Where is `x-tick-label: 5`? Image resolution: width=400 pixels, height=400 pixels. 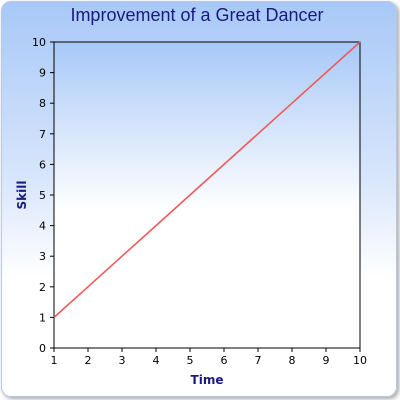 x-tick-label: 5 is located at coordinates (190, 360).